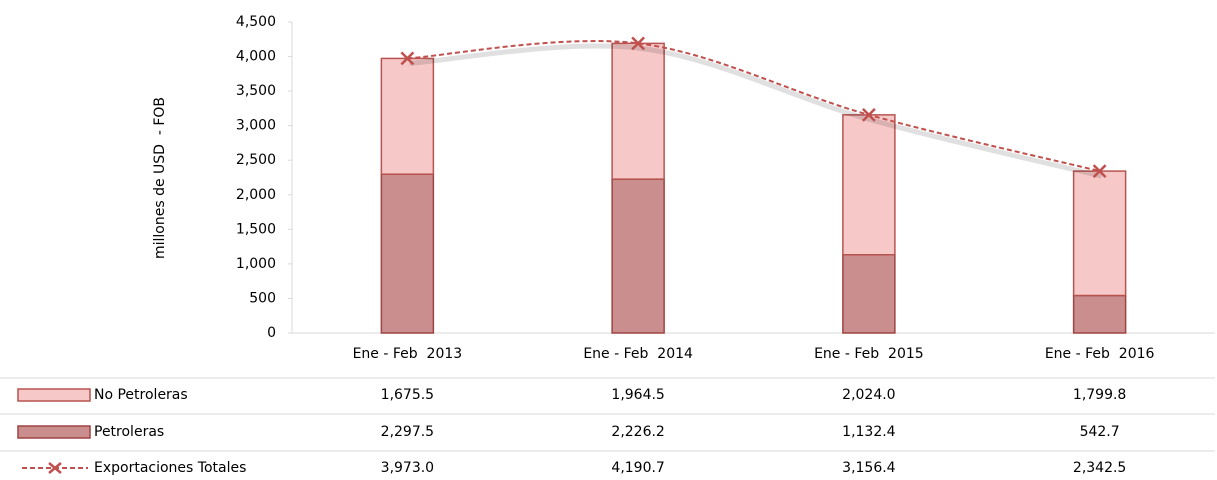 The image size is (1217, 480). I want to click on table-value: 3,156.4, so click(869, 468).